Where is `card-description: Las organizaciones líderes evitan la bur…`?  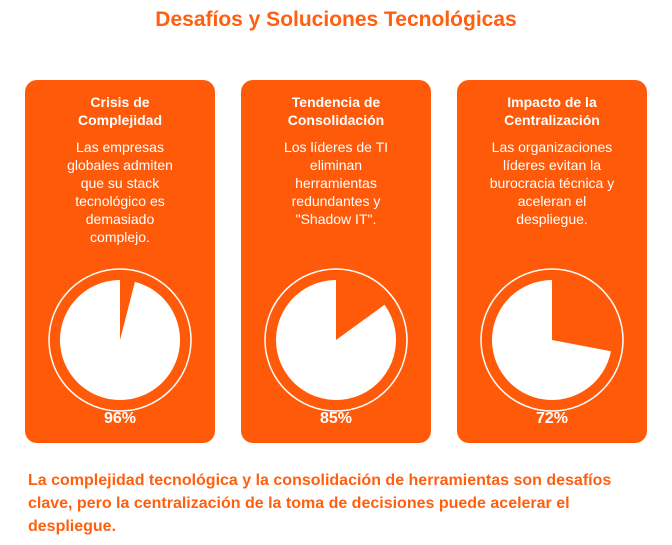 card-description: Las organizaciones líderes evitan la bur… is located at coordinates (552, 183).